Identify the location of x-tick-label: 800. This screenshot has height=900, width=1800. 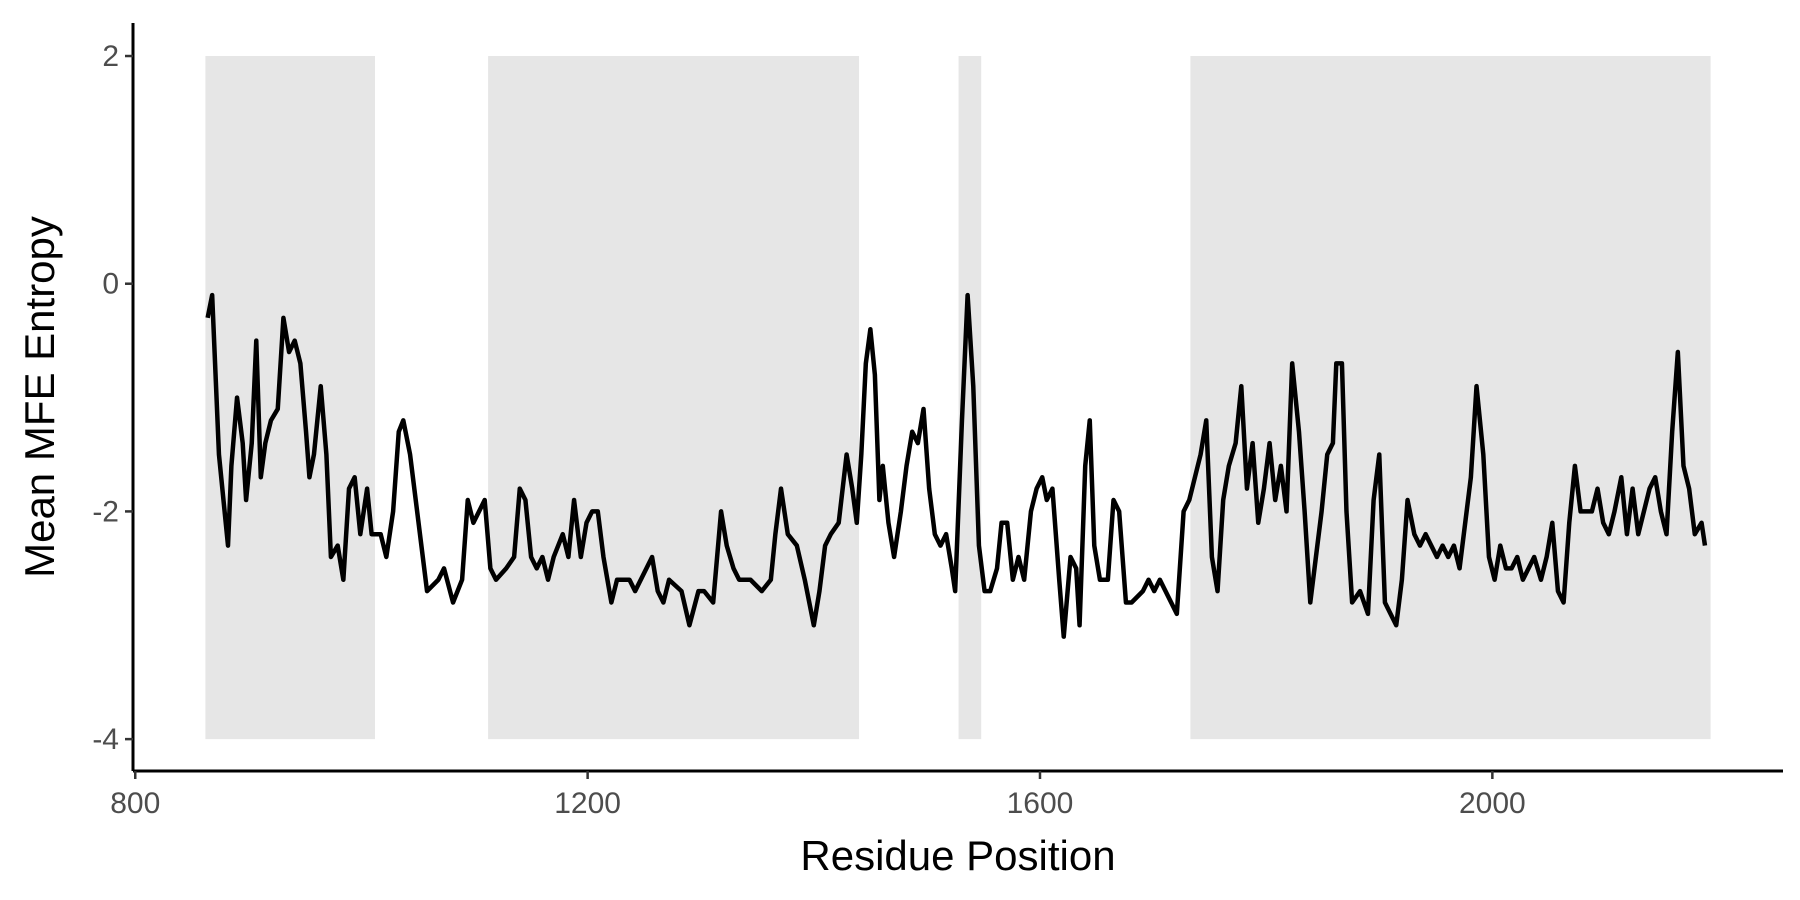
(135, 803).